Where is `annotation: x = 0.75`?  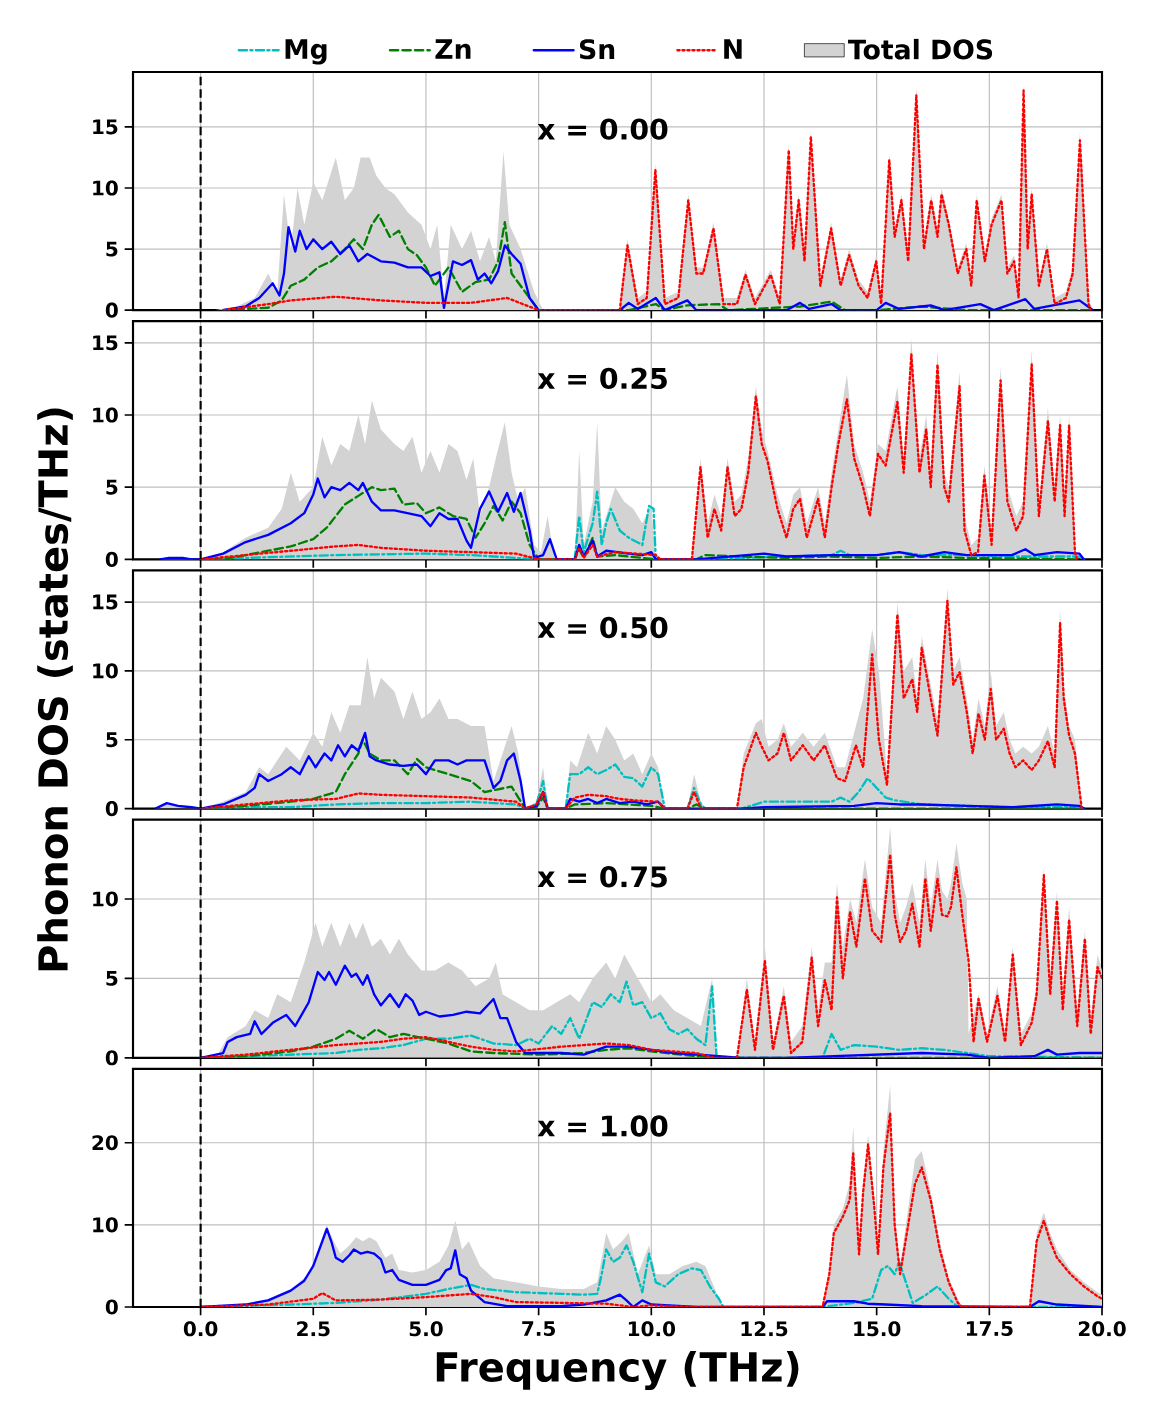 annotation: x = 0.75 is located at coordinates (602, 877).